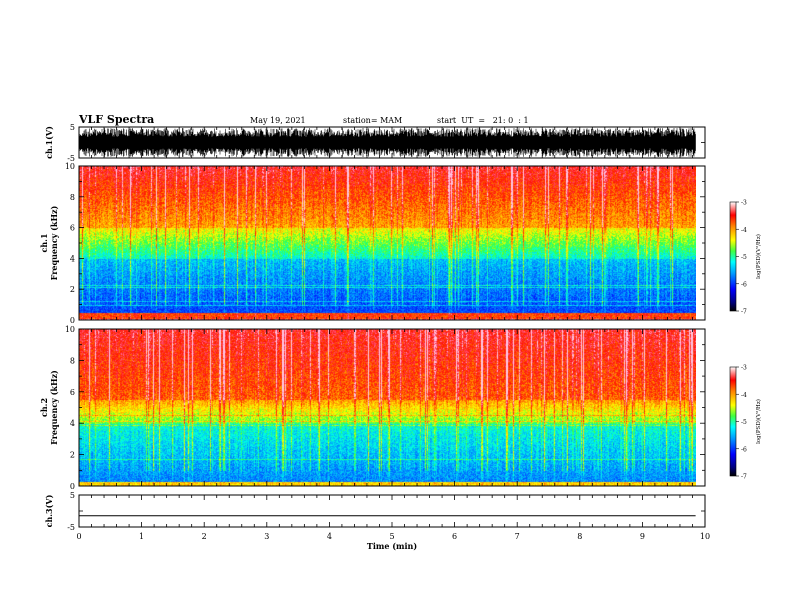  What do you see at coordinates (642, 536) in the screenshot?
I see `x-tick-label: 9` at bounding box center [642, 536].